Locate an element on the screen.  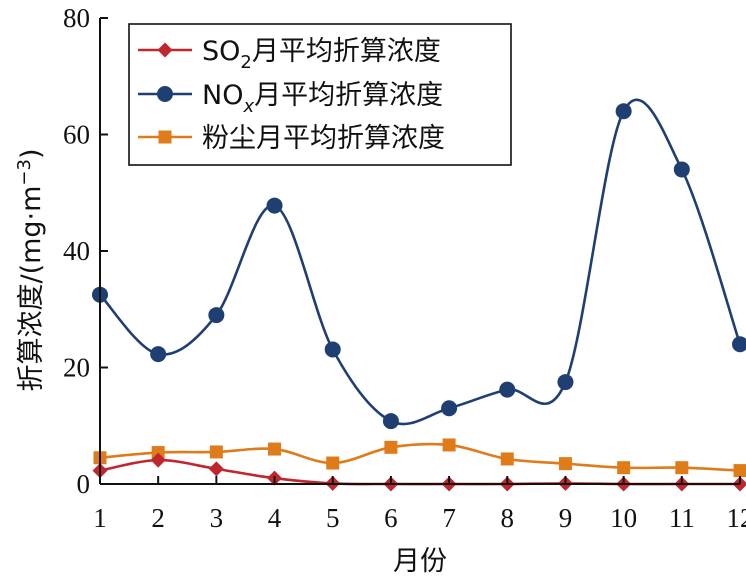
series-line-so2 is located at coordinates (419, 472).